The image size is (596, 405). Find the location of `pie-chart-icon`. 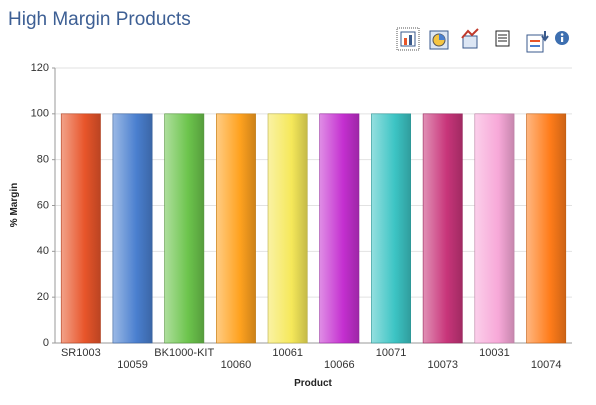

pie-chart-icon is located at coordinates (439, 40).